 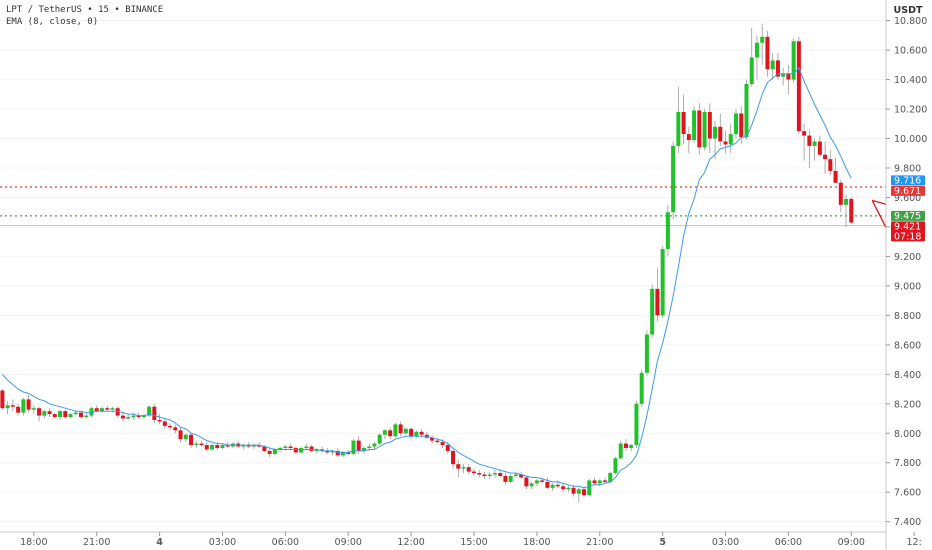 What do you see at coordinates (909, 275) in the screenshot?
I see `price-axis` at bounding box center [909, 275].